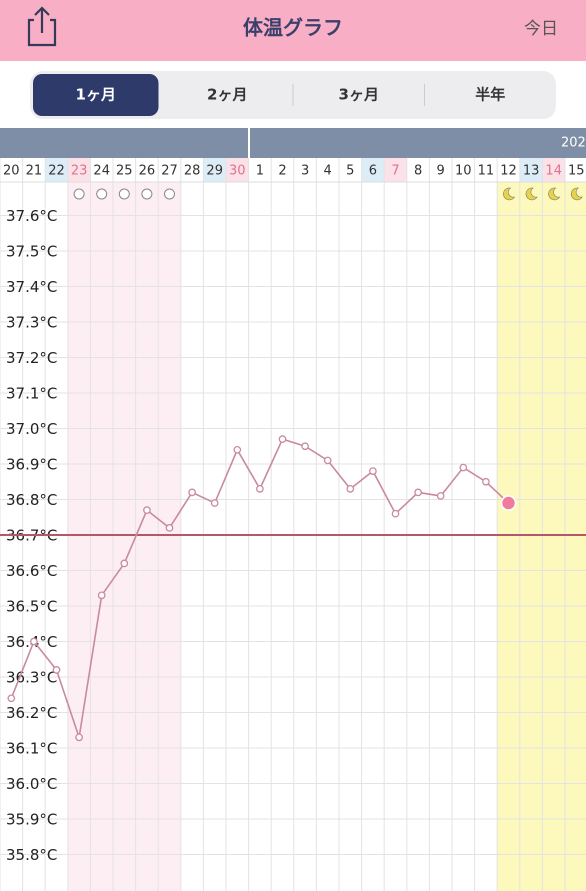 The height and width of the screenshot is (891, 586). I want to click on header-bar, so click(293, 30).